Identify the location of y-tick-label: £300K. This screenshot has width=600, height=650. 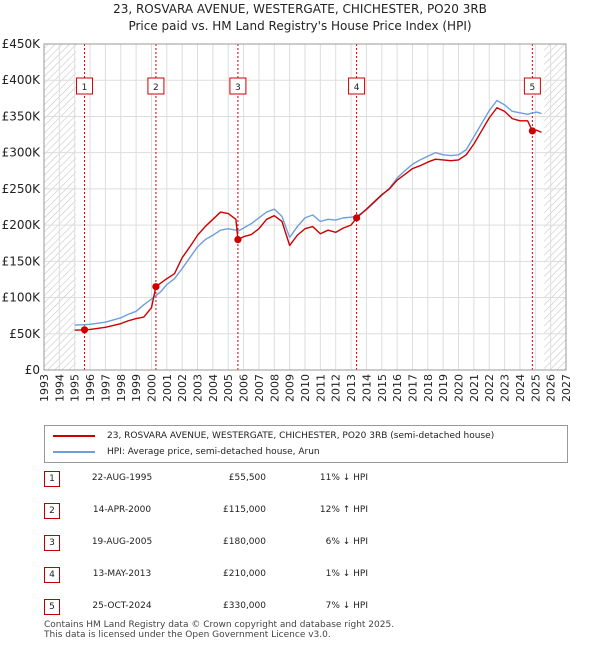
(22, 153).